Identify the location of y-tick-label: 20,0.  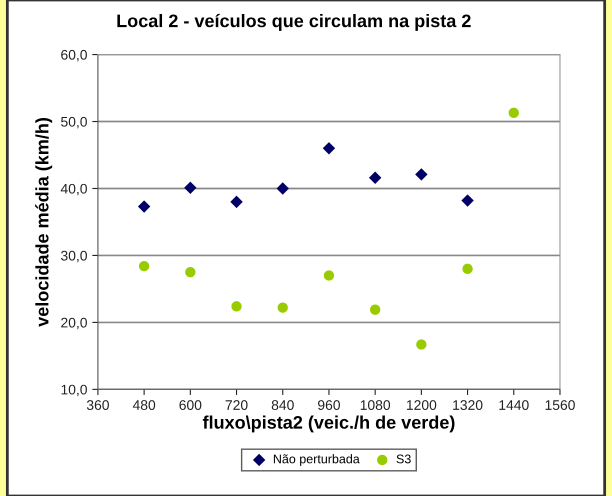
(74, 324).